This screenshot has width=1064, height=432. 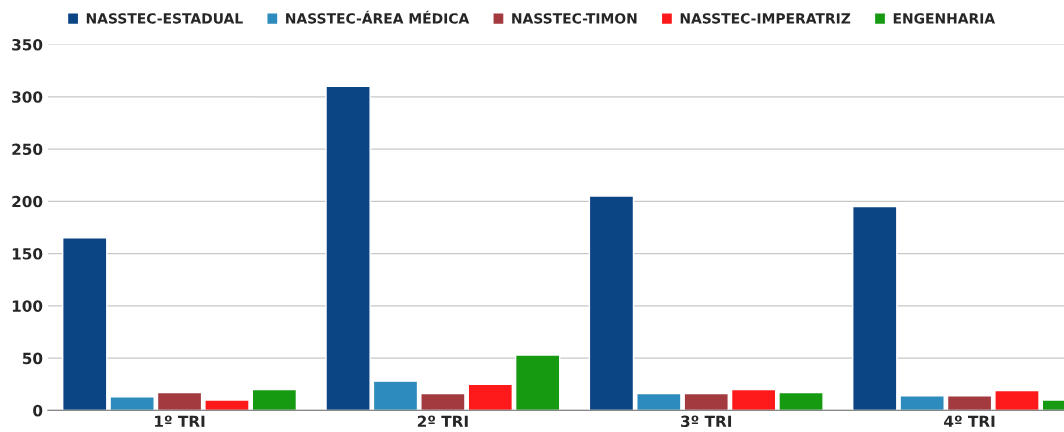 I want to click on y-tick-label: 100, so click(x=27, y=306).